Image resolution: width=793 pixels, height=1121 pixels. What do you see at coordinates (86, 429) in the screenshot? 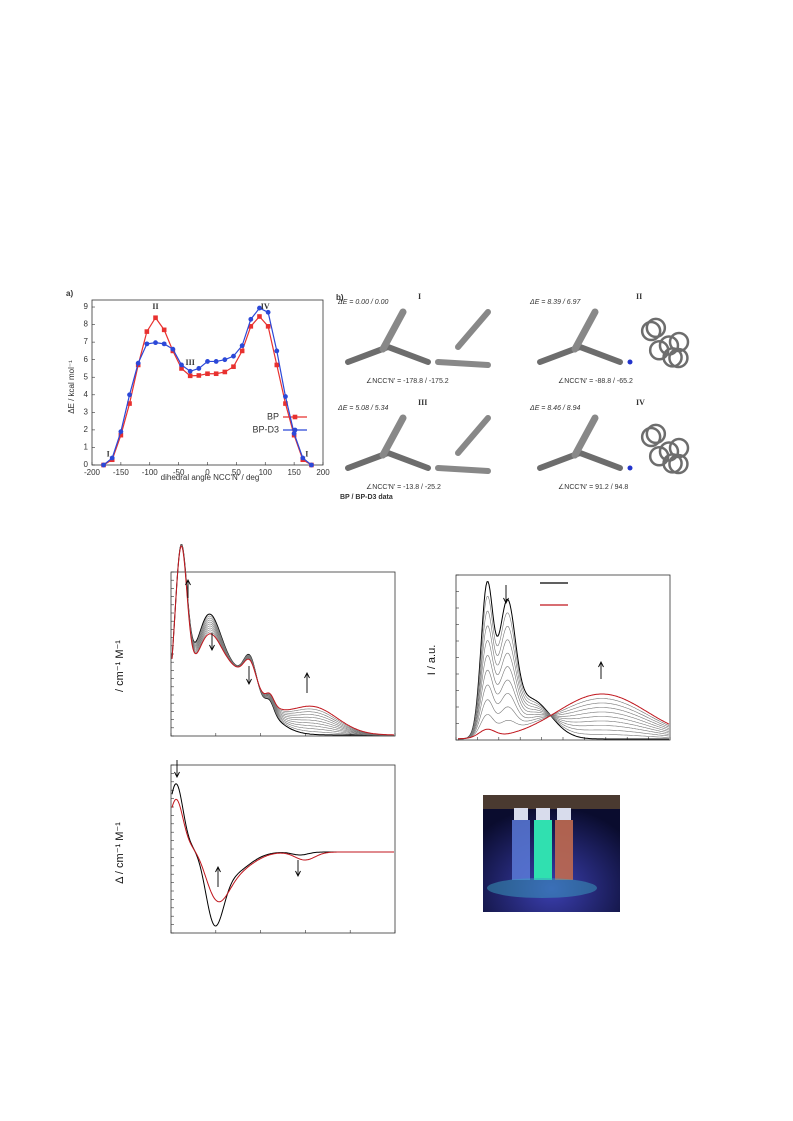
I see `y-tick-label: 2` at bounding box center [86, 429].